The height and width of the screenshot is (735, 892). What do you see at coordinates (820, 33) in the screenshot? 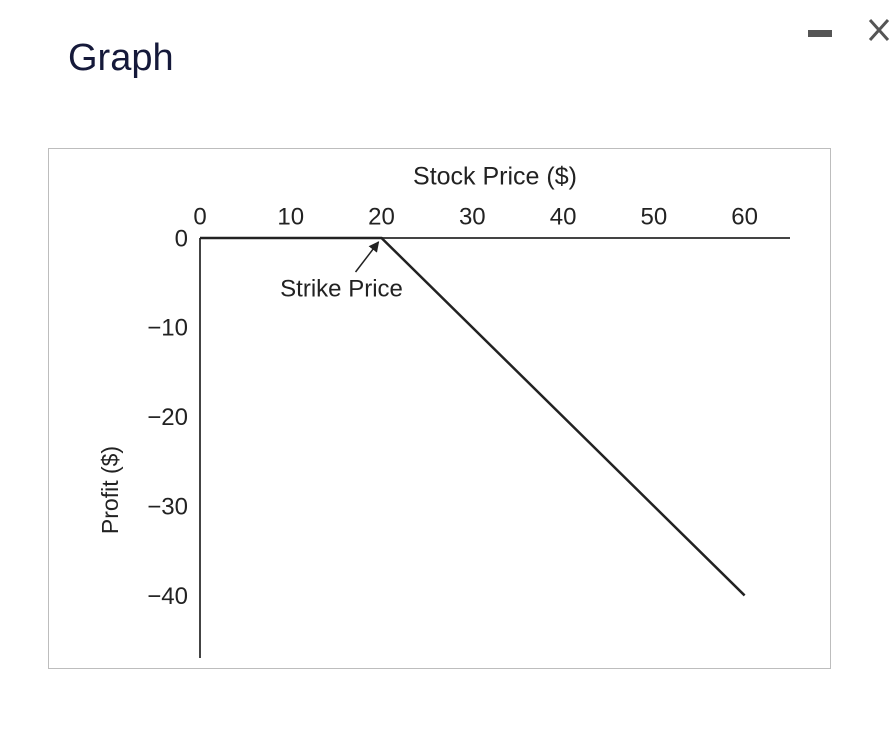
I see `minimize-button` at bounding box center [820, 33].